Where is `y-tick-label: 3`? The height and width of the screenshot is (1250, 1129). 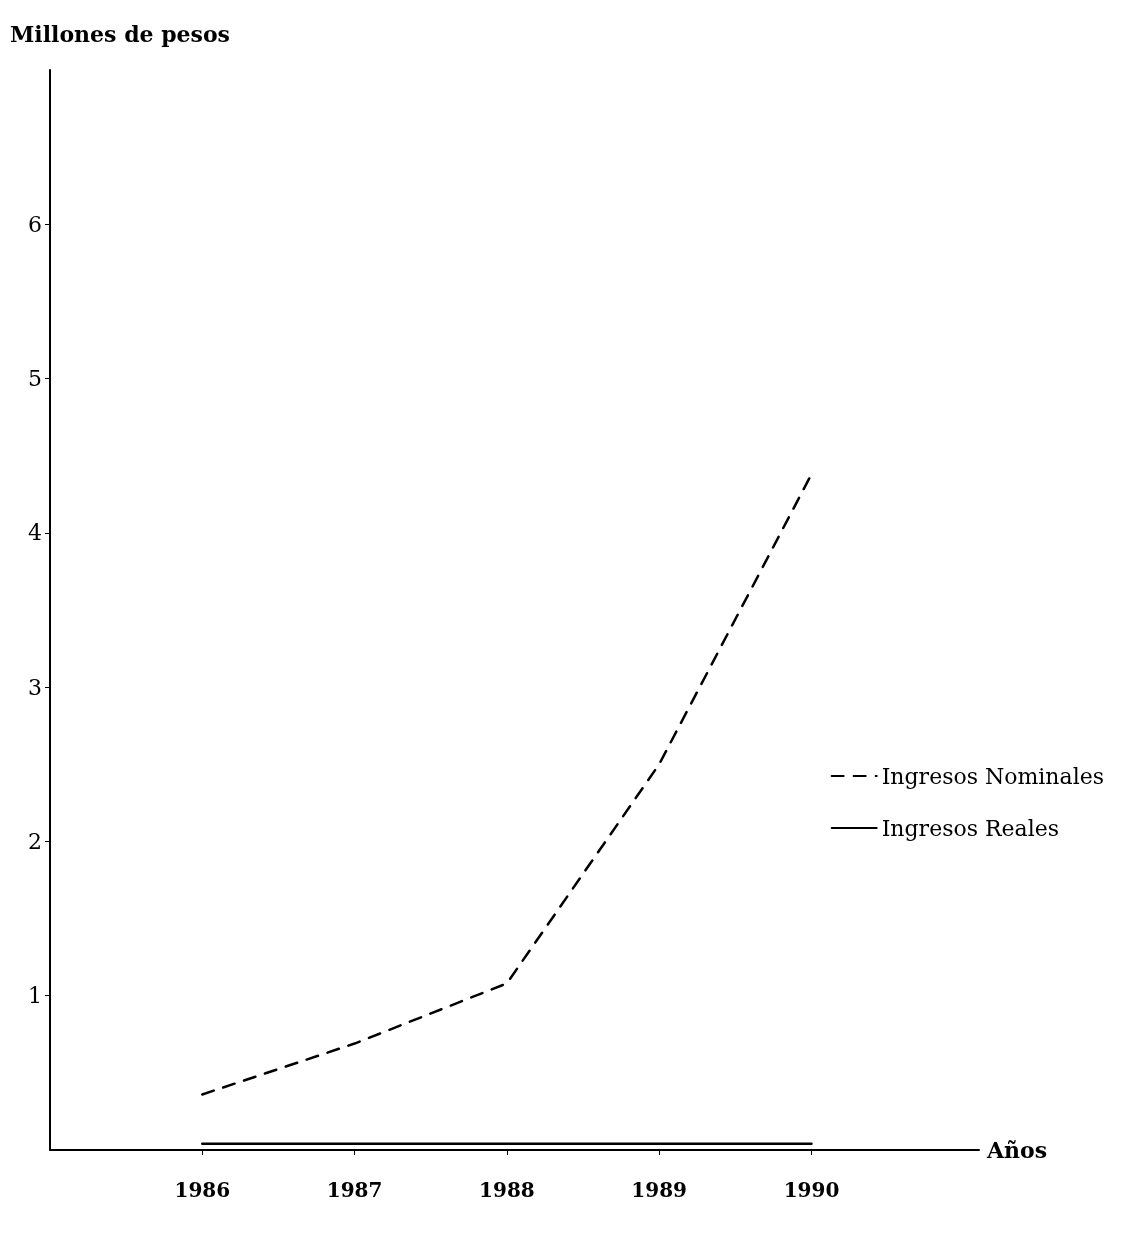 y-tick-label: 3 is located at coordinates (35, 687).